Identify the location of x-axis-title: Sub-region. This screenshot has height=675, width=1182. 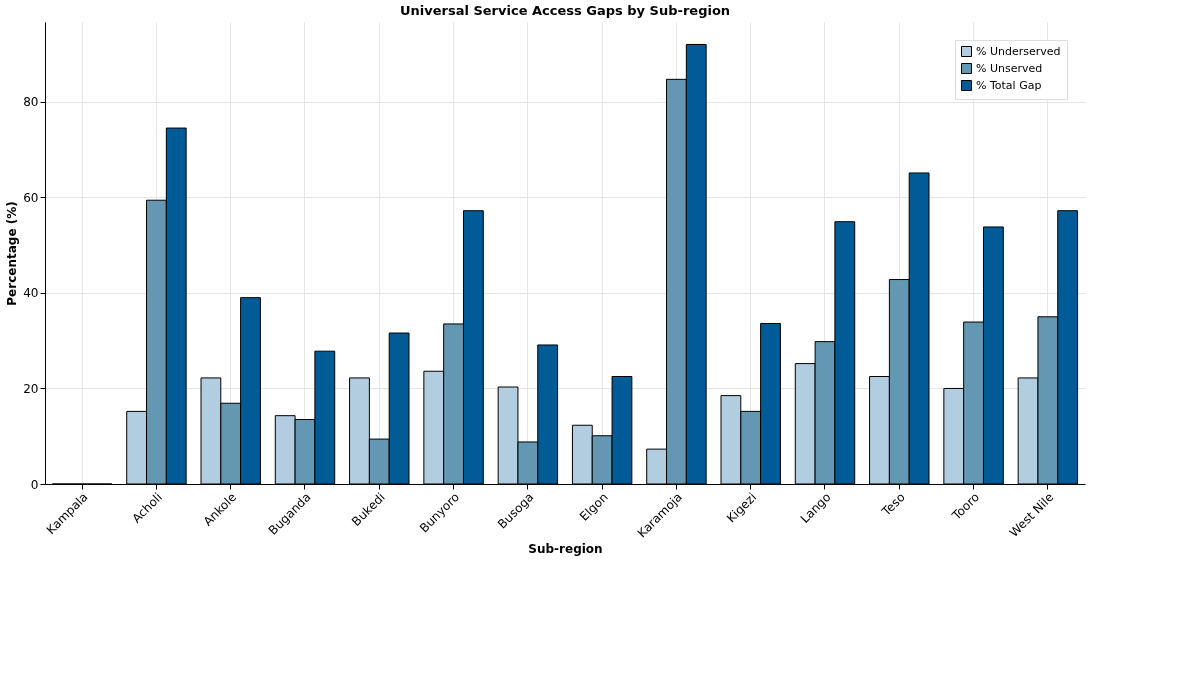
(565, 548).